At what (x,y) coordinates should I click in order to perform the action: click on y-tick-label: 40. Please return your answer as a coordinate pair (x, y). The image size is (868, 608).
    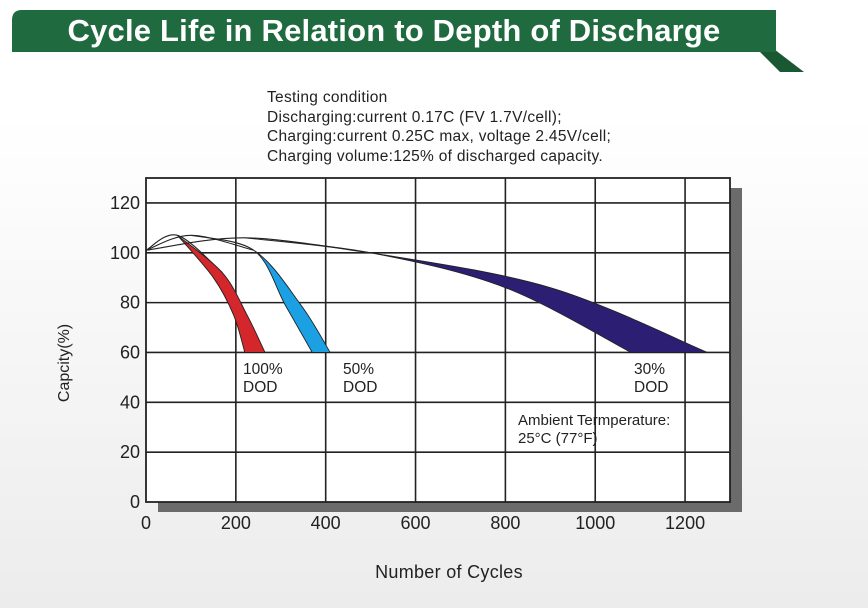
    Looking at the image, I should click on (130, 402).